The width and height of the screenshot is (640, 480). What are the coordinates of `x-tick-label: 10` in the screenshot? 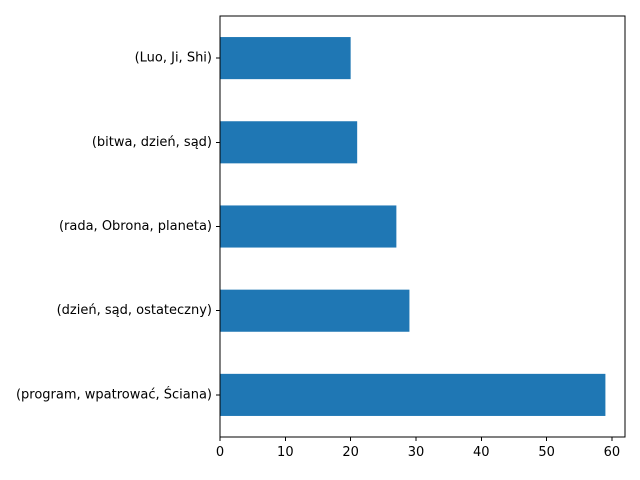 It's located at (285, 452).